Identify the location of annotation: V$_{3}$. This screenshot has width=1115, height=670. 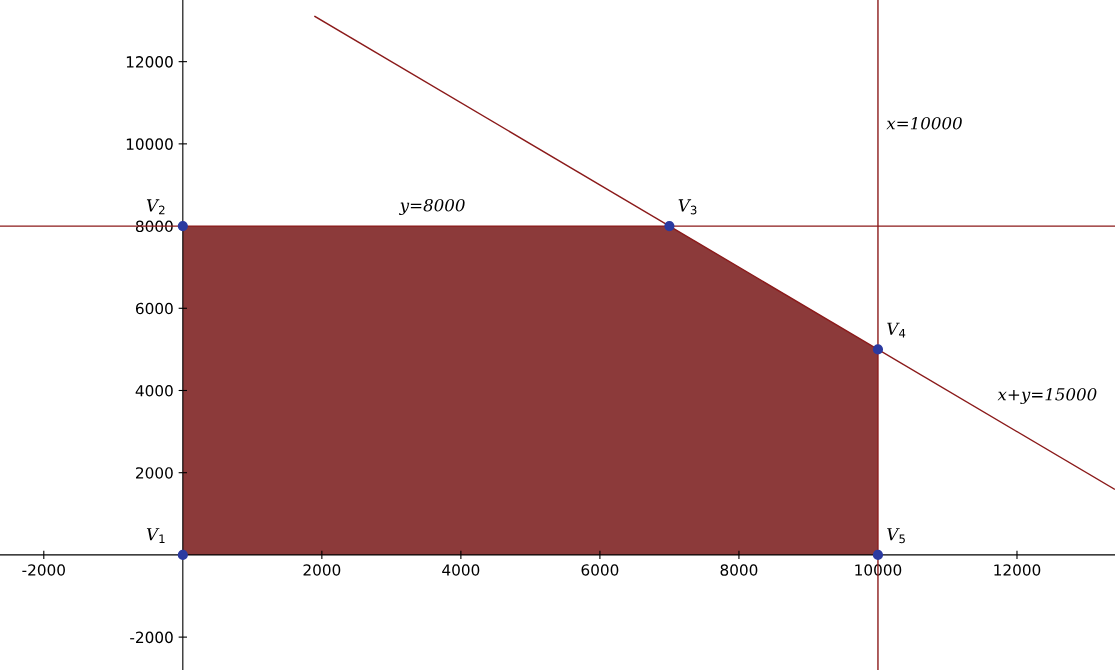
(687, 207).